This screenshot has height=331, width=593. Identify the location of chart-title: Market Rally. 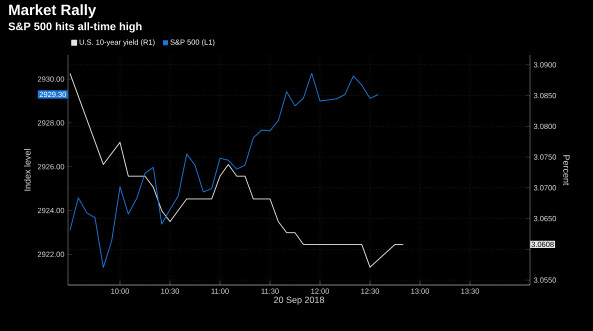
(52, 11).